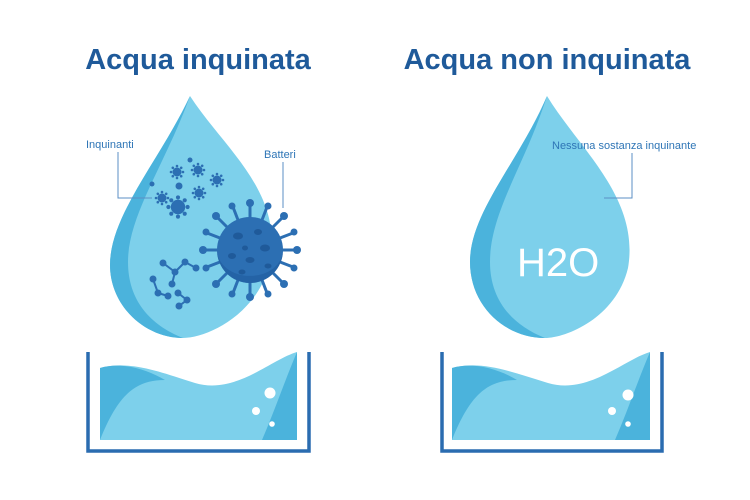 This screenshot has width=750, height=500. I want to click on bacteria-label: Batteri, so click(280, 155).